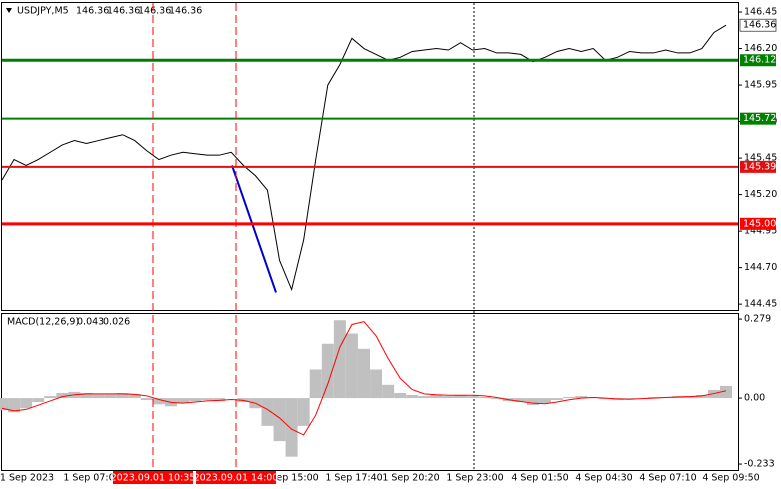 The height and width of the screenshot is (489, 781). What do you see at coordinates (603, 478) in the screenshot?
I see `x-tick-label: 4 Sep 04:30` at bounding box center [603, 478].